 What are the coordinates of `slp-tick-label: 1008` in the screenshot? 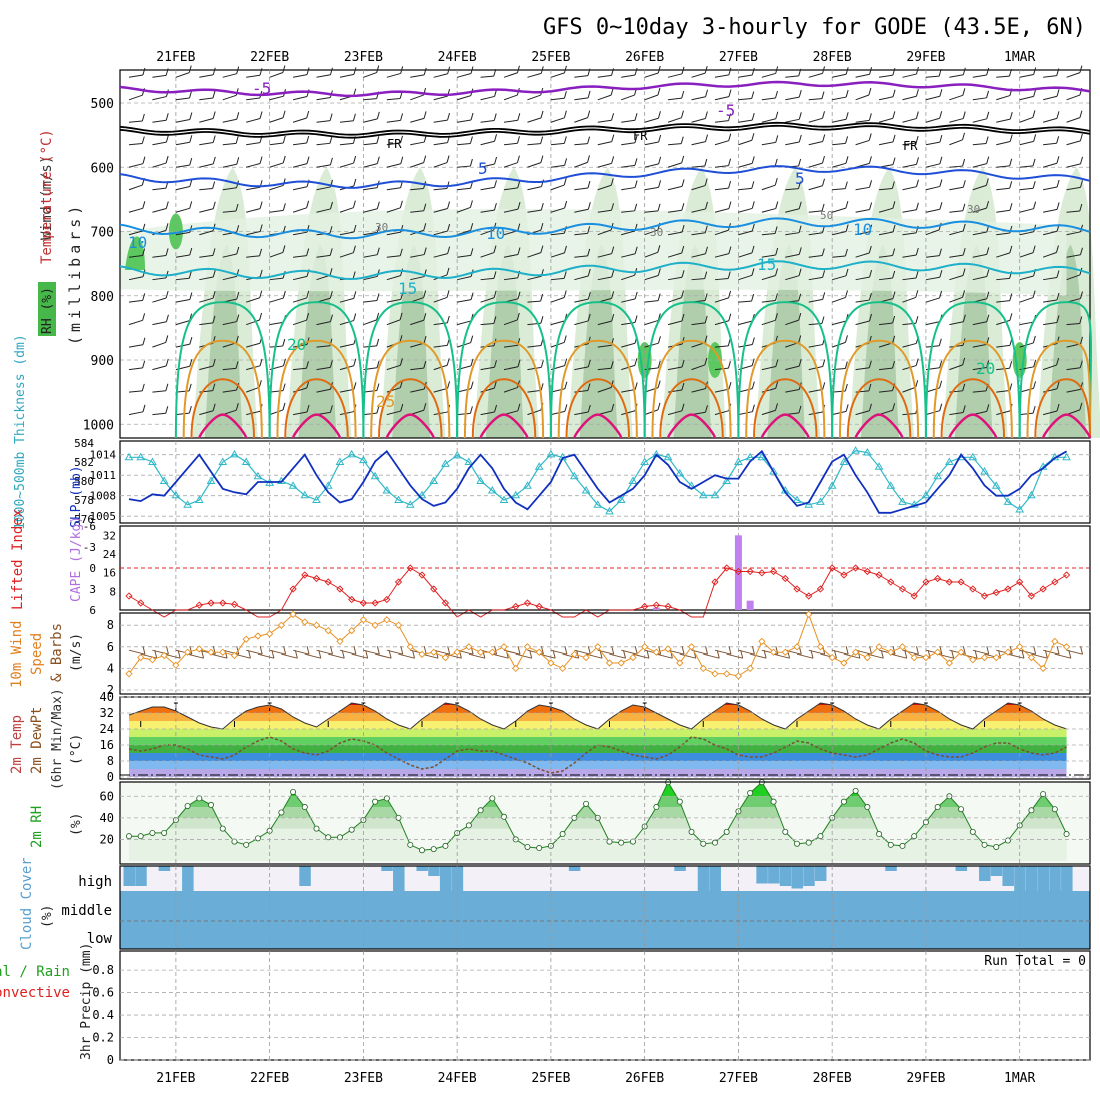 It's located at (103, 496).